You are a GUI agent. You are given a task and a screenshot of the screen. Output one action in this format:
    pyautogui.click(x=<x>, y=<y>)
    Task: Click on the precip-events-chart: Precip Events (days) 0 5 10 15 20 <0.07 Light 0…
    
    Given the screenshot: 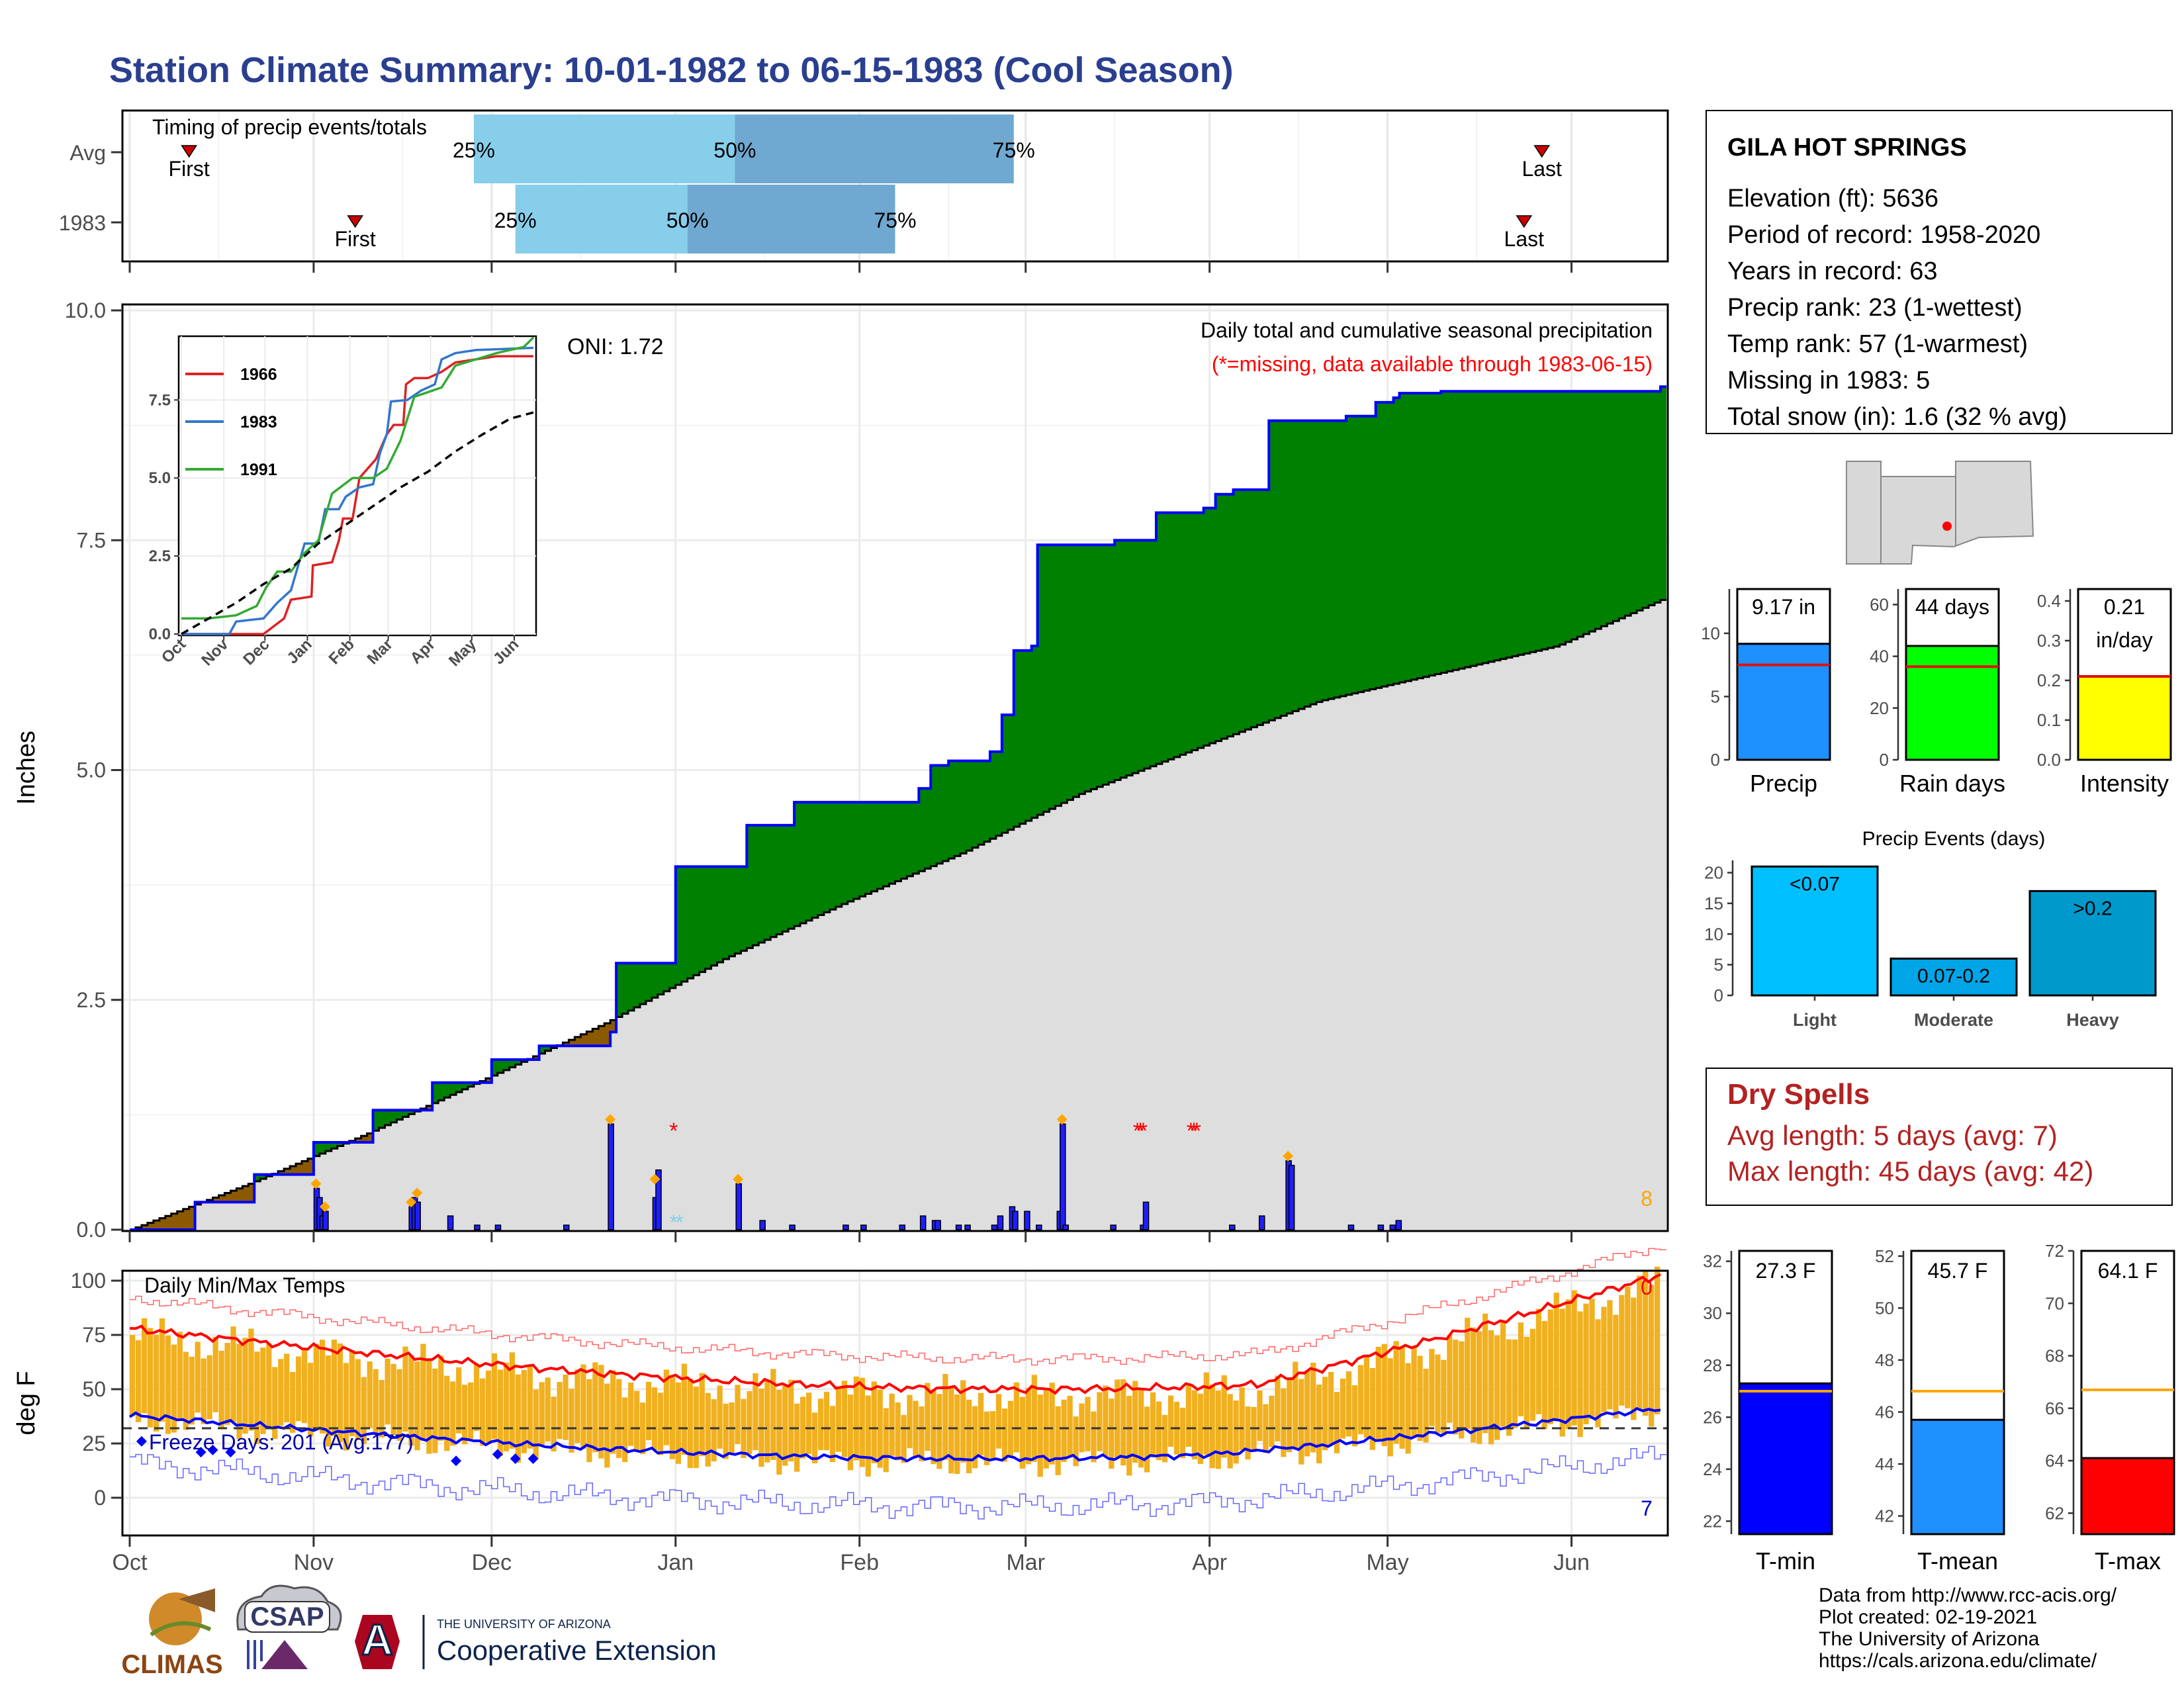 What is the action you would take?
    pyautogui.click(x=1931, y=929)
    